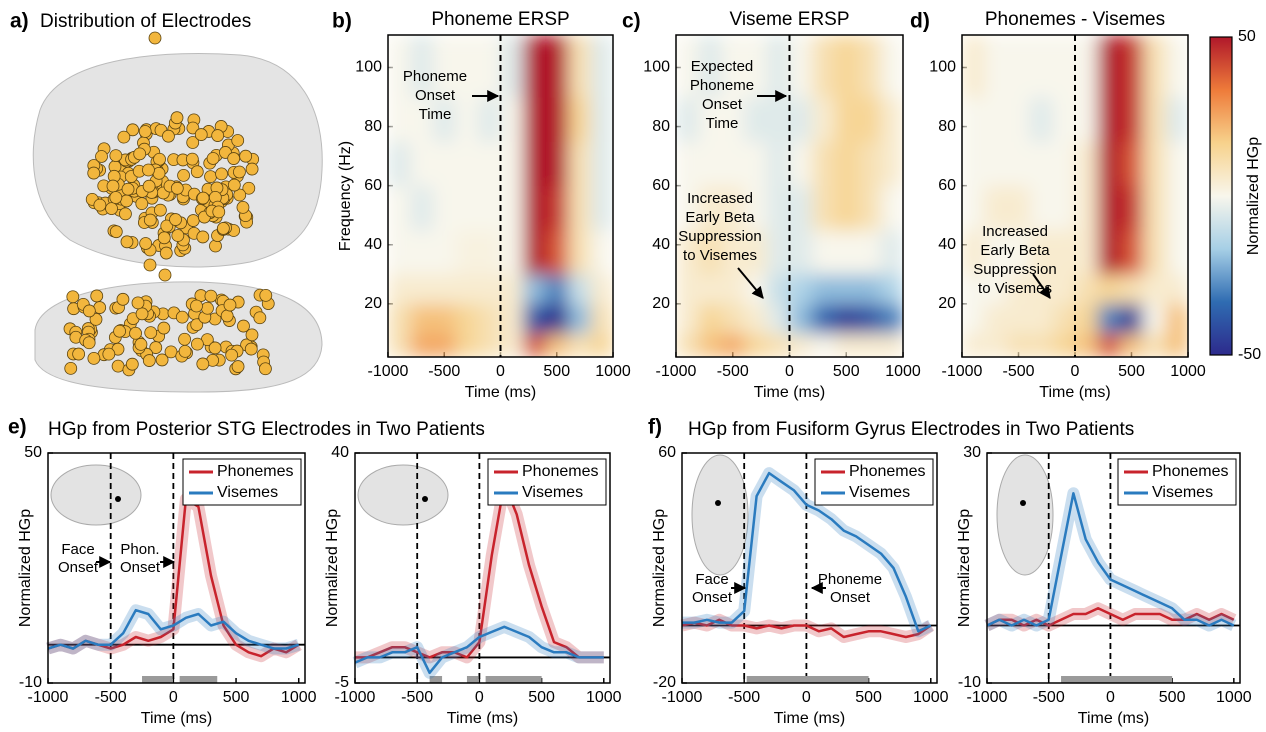  Describe the element at coordinates (720, 198) in the screenshot. I see `annotation: Increased` at that location.